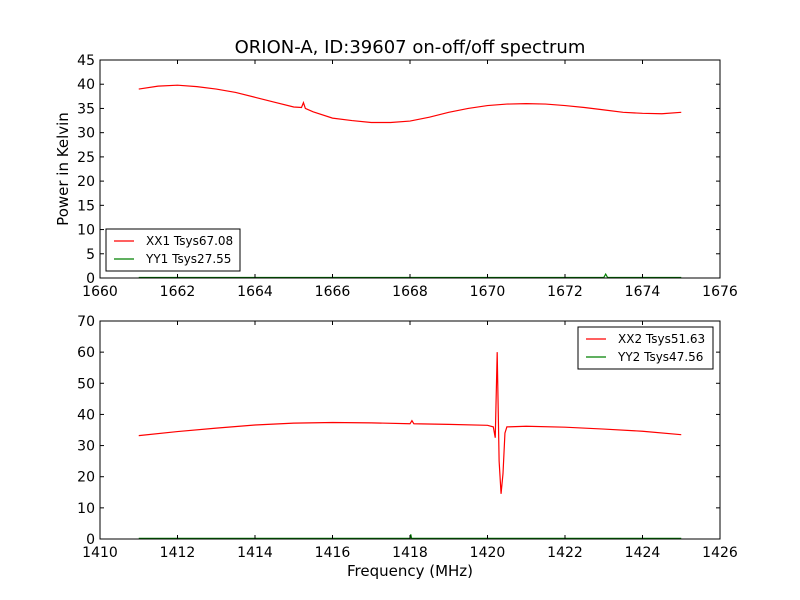 This screenshot has width=800, height=600. I want to click on x-tick-label: 1660, so click(100, 292).